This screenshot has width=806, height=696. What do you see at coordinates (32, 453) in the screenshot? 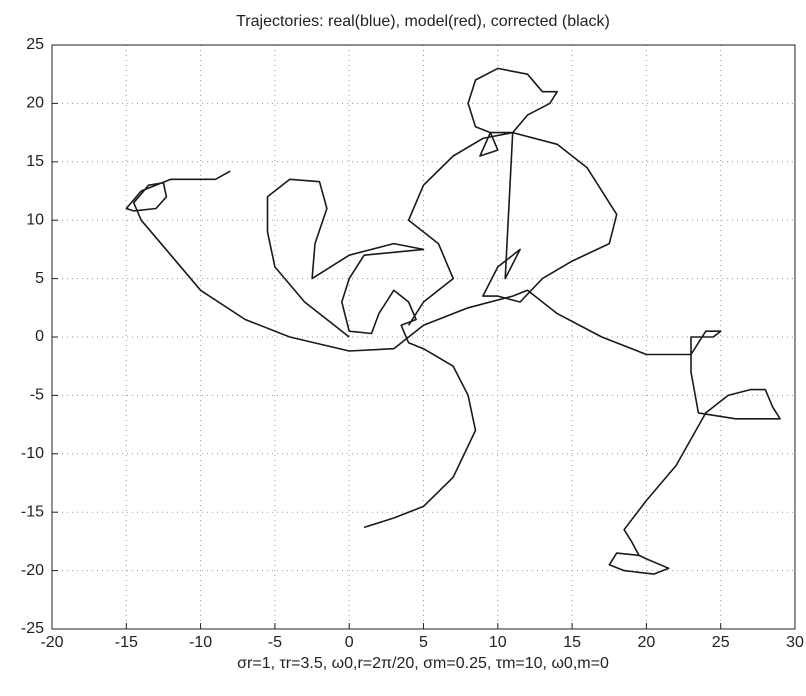
I see `y-tick-label: -10` at bounding box center [32, 453].